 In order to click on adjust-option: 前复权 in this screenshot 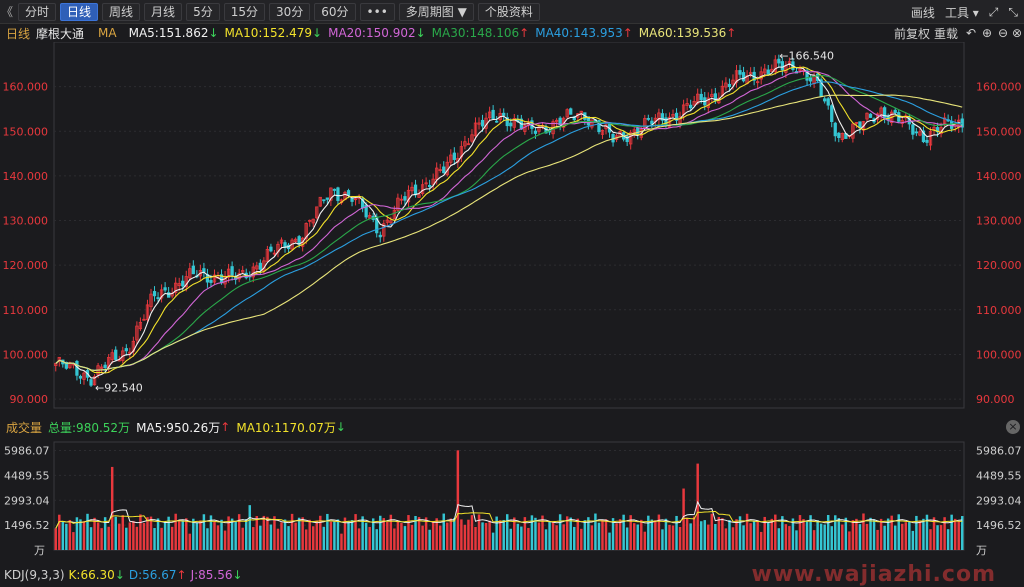, I will do `click(911, 33)`.